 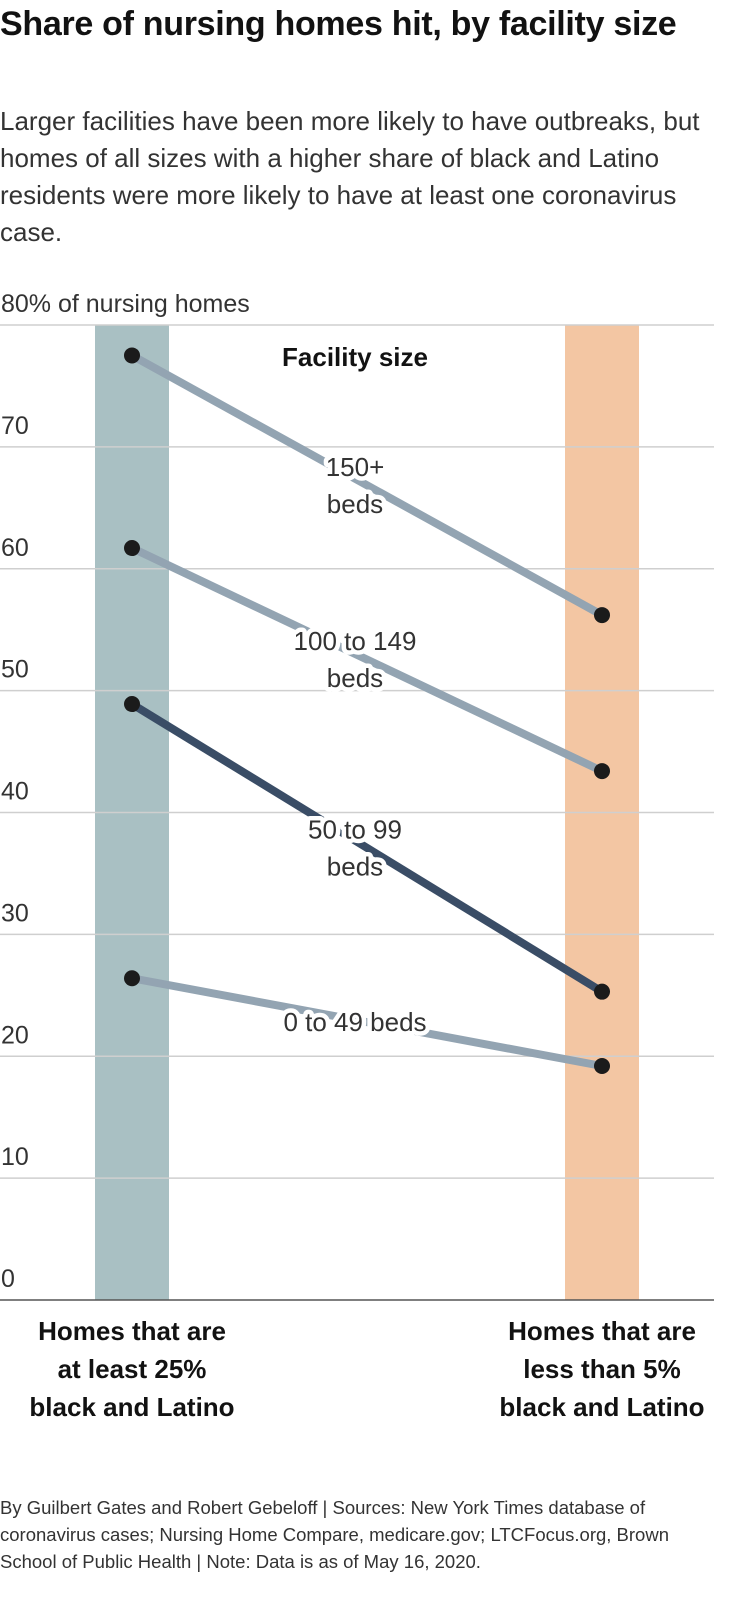 I want to click on y-tick-label-60: 60, so click(x=15, y=548).